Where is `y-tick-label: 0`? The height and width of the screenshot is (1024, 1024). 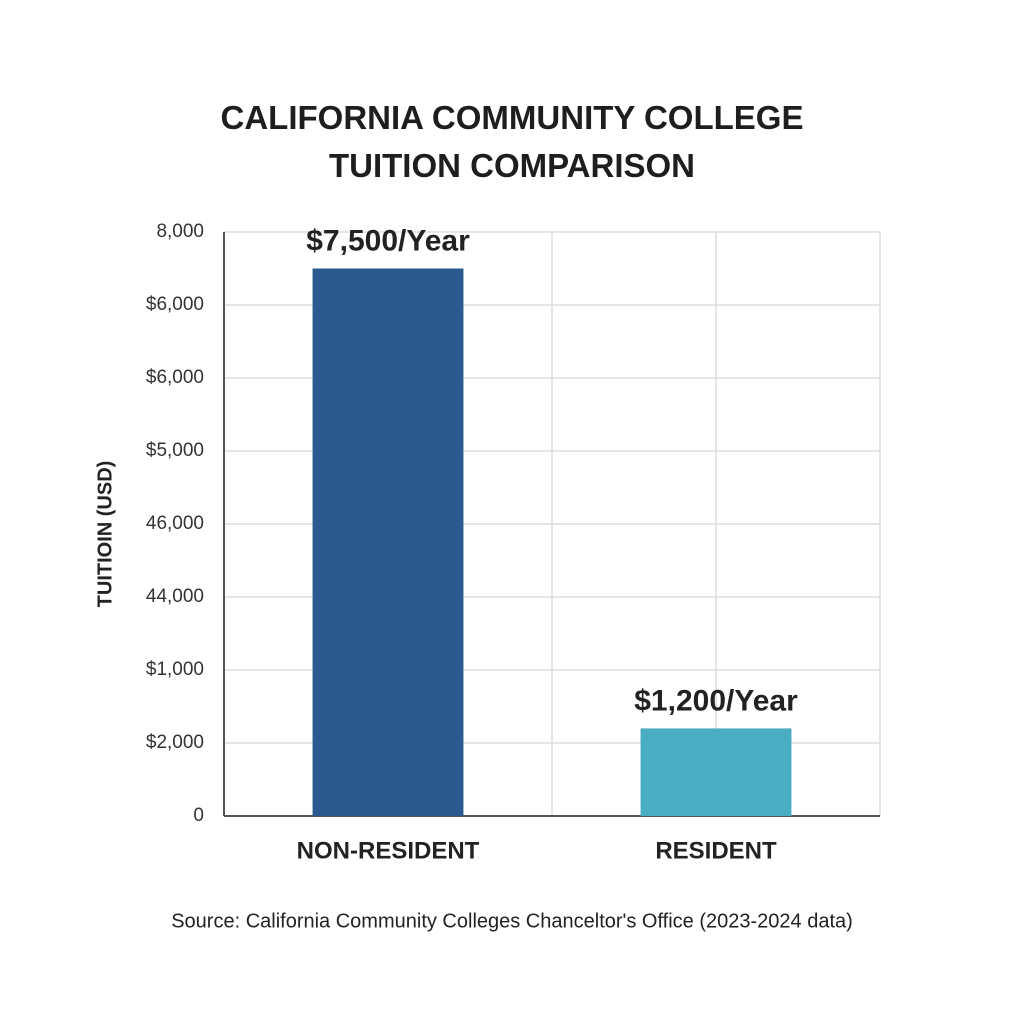 y-tick-label: 0 is located at coordinates (198, 815).